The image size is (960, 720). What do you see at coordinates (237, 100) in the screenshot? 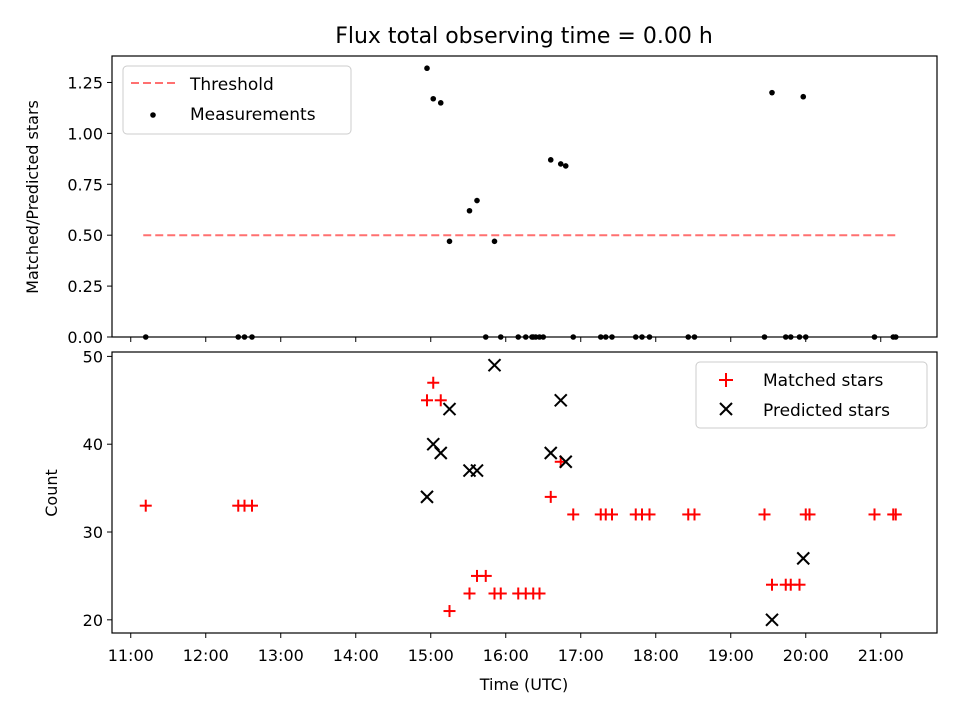
I see `top-legend: Threshold Measurements` at bounding box center [237, 100].